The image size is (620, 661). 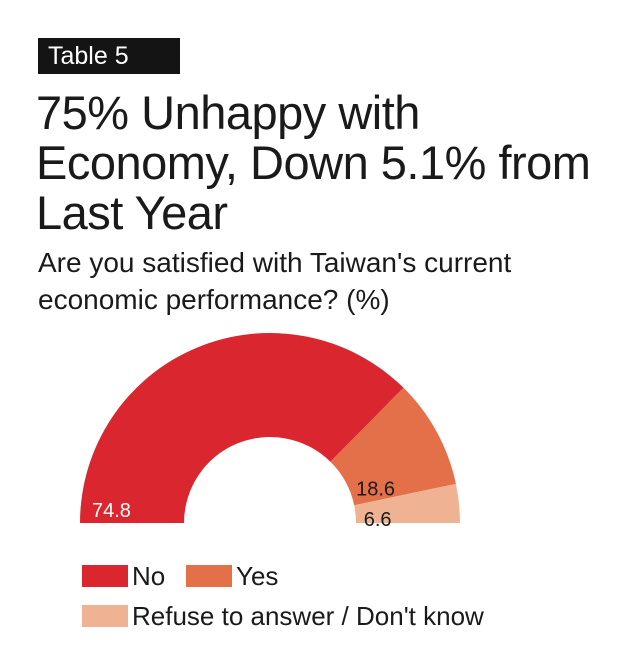 What do you see at coordinates (111, 511) in the screenshot?
I see `data-label-no: 74.8` at bounding box center [111, 511].